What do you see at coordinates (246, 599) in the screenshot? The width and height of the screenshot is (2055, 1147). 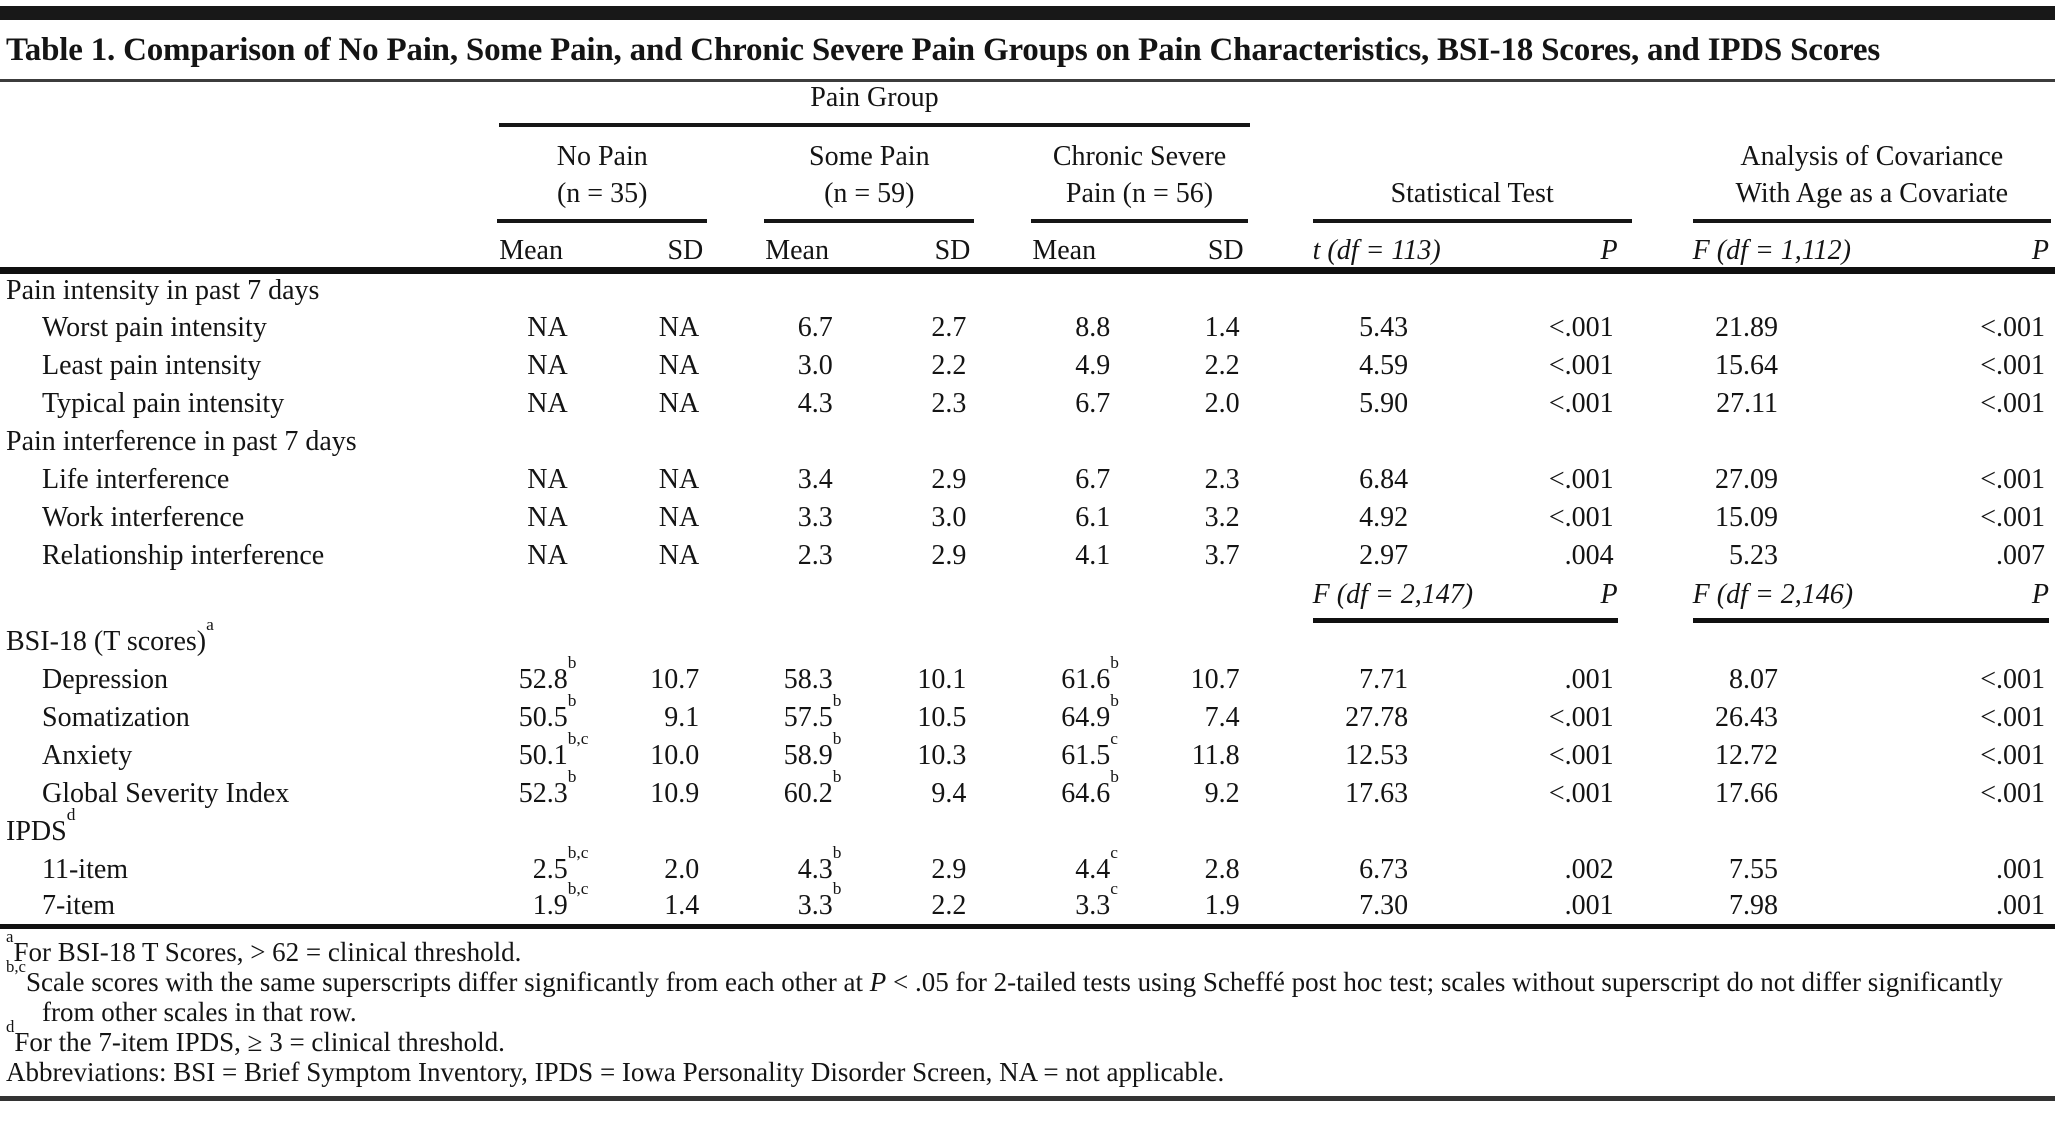 I see `row-label` at bounding box center [246, 599].